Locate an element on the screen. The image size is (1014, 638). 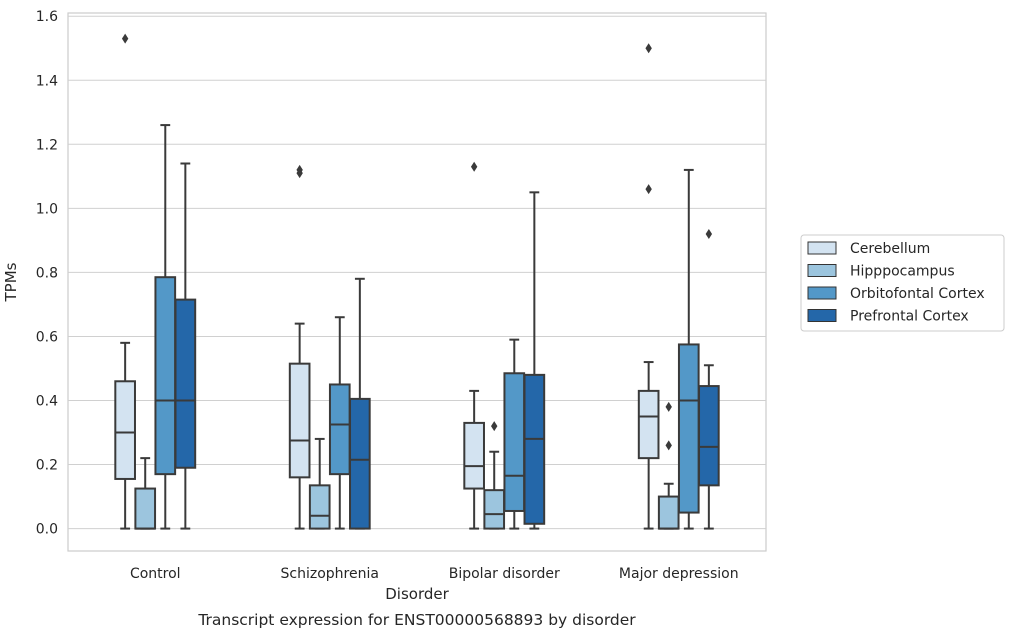
y-tick-label: 1.4 is located at coordinates (47, 81).